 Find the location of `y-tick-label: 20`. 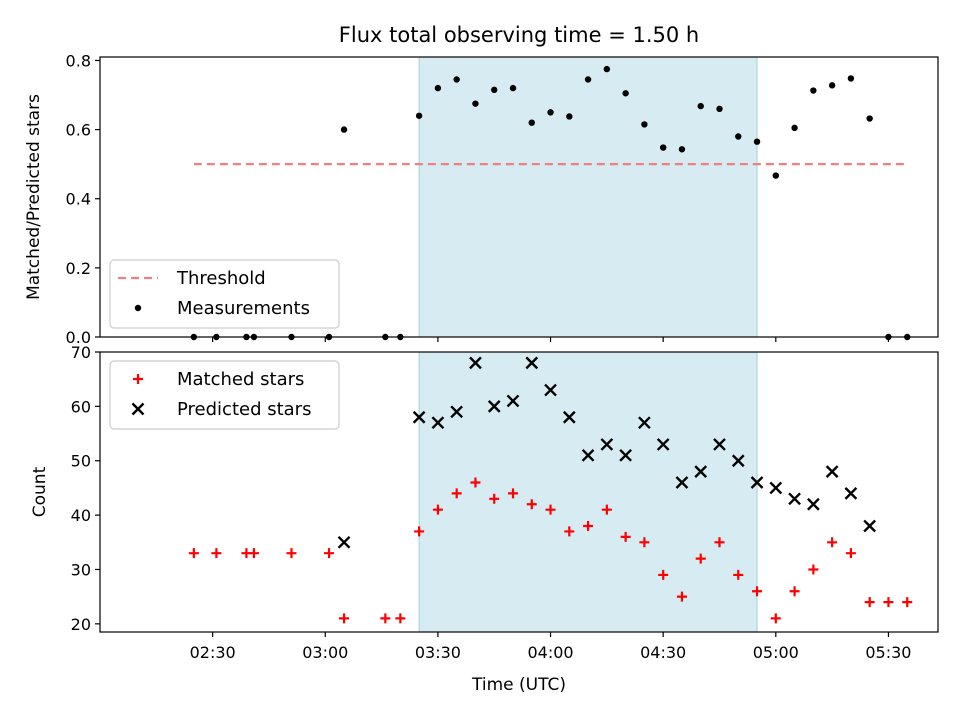

y-tick-label: 20 is located at coordinates (81, 624).